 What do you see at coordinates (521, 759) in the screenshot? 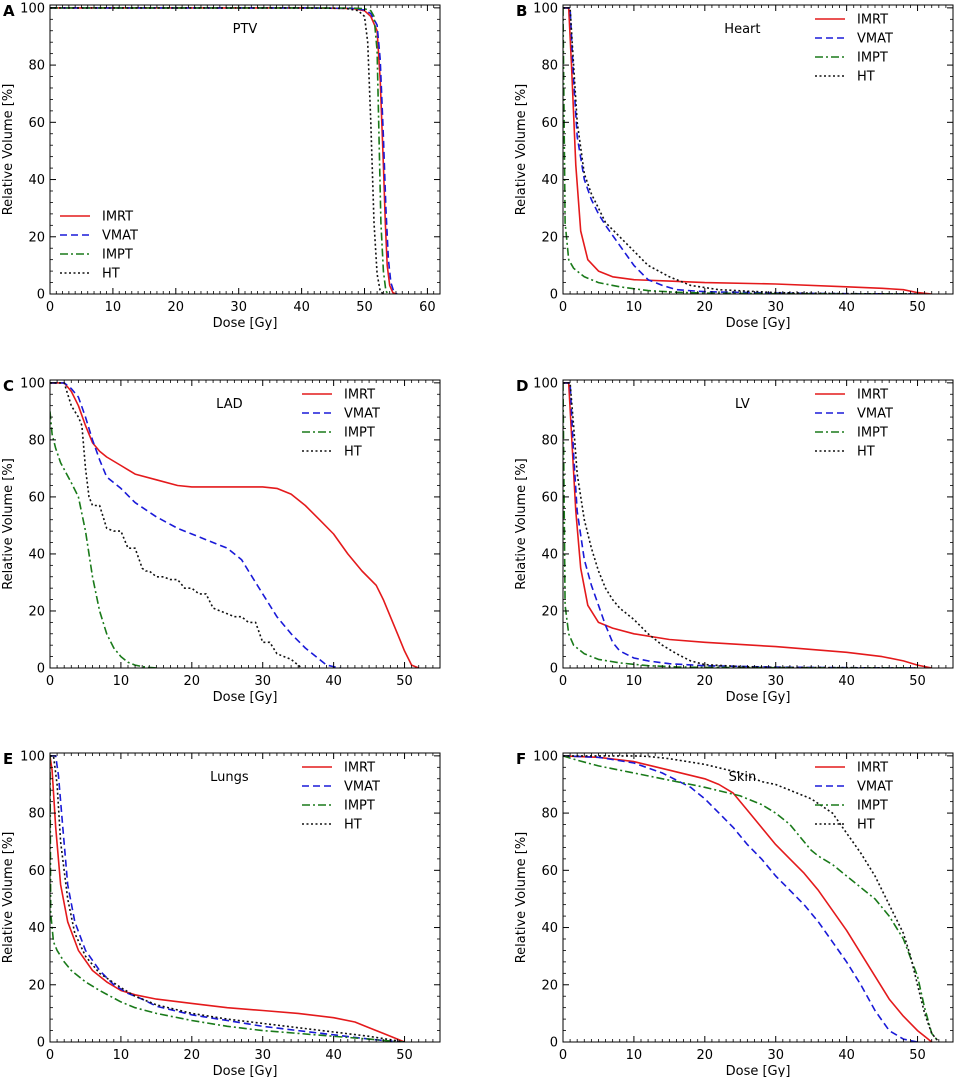
I see `panel-letter: F` at bounding box center [521, 759].